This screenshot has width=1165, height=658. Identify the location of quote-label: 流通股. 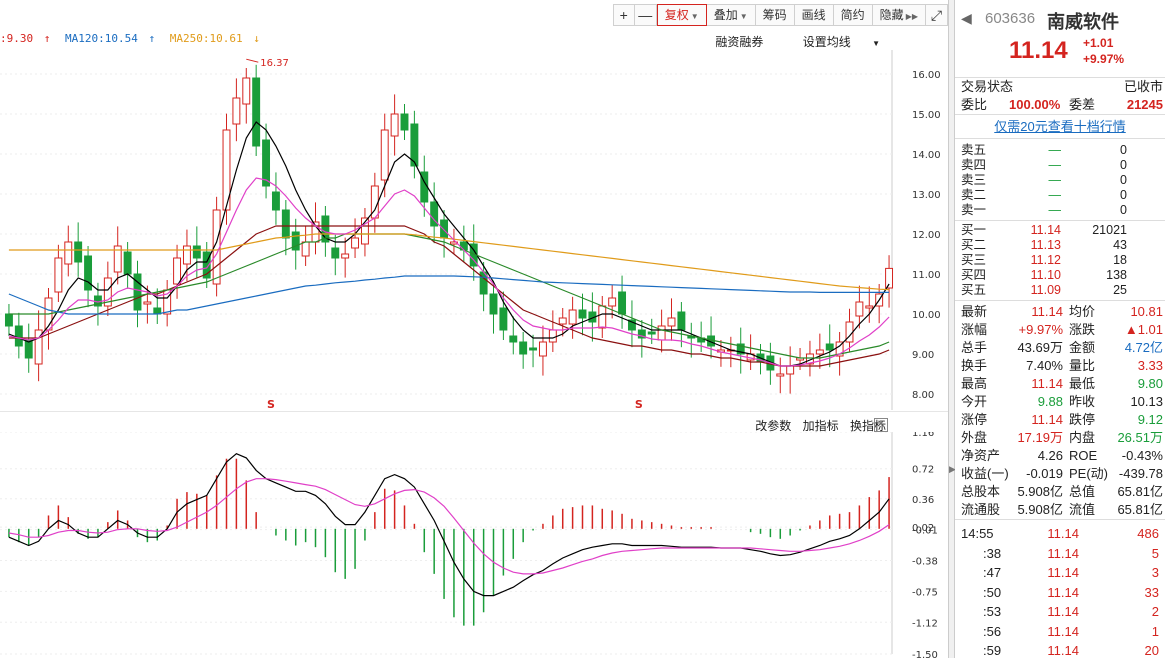
(981, 509).